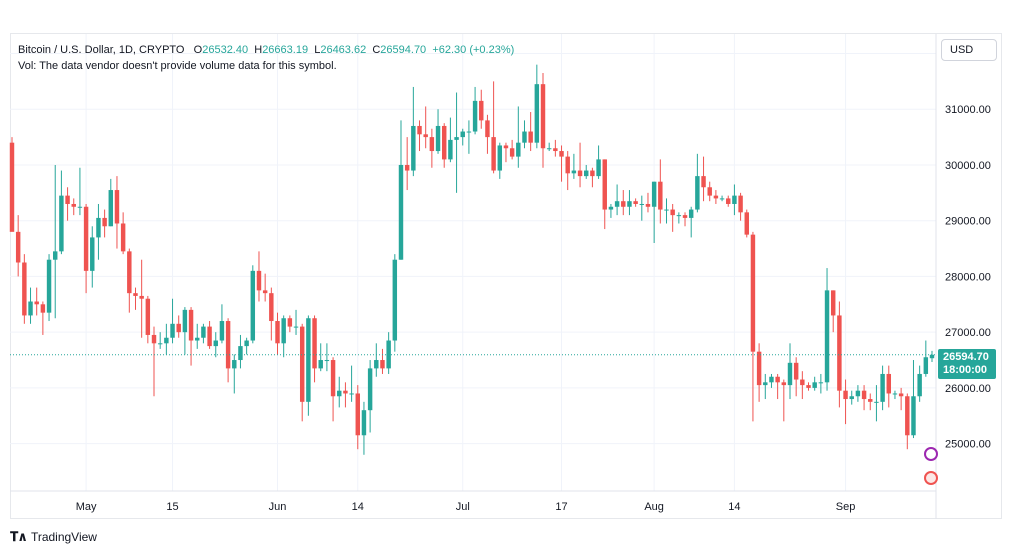  I want to click on low-value: 26463.62, so click(343, 50).